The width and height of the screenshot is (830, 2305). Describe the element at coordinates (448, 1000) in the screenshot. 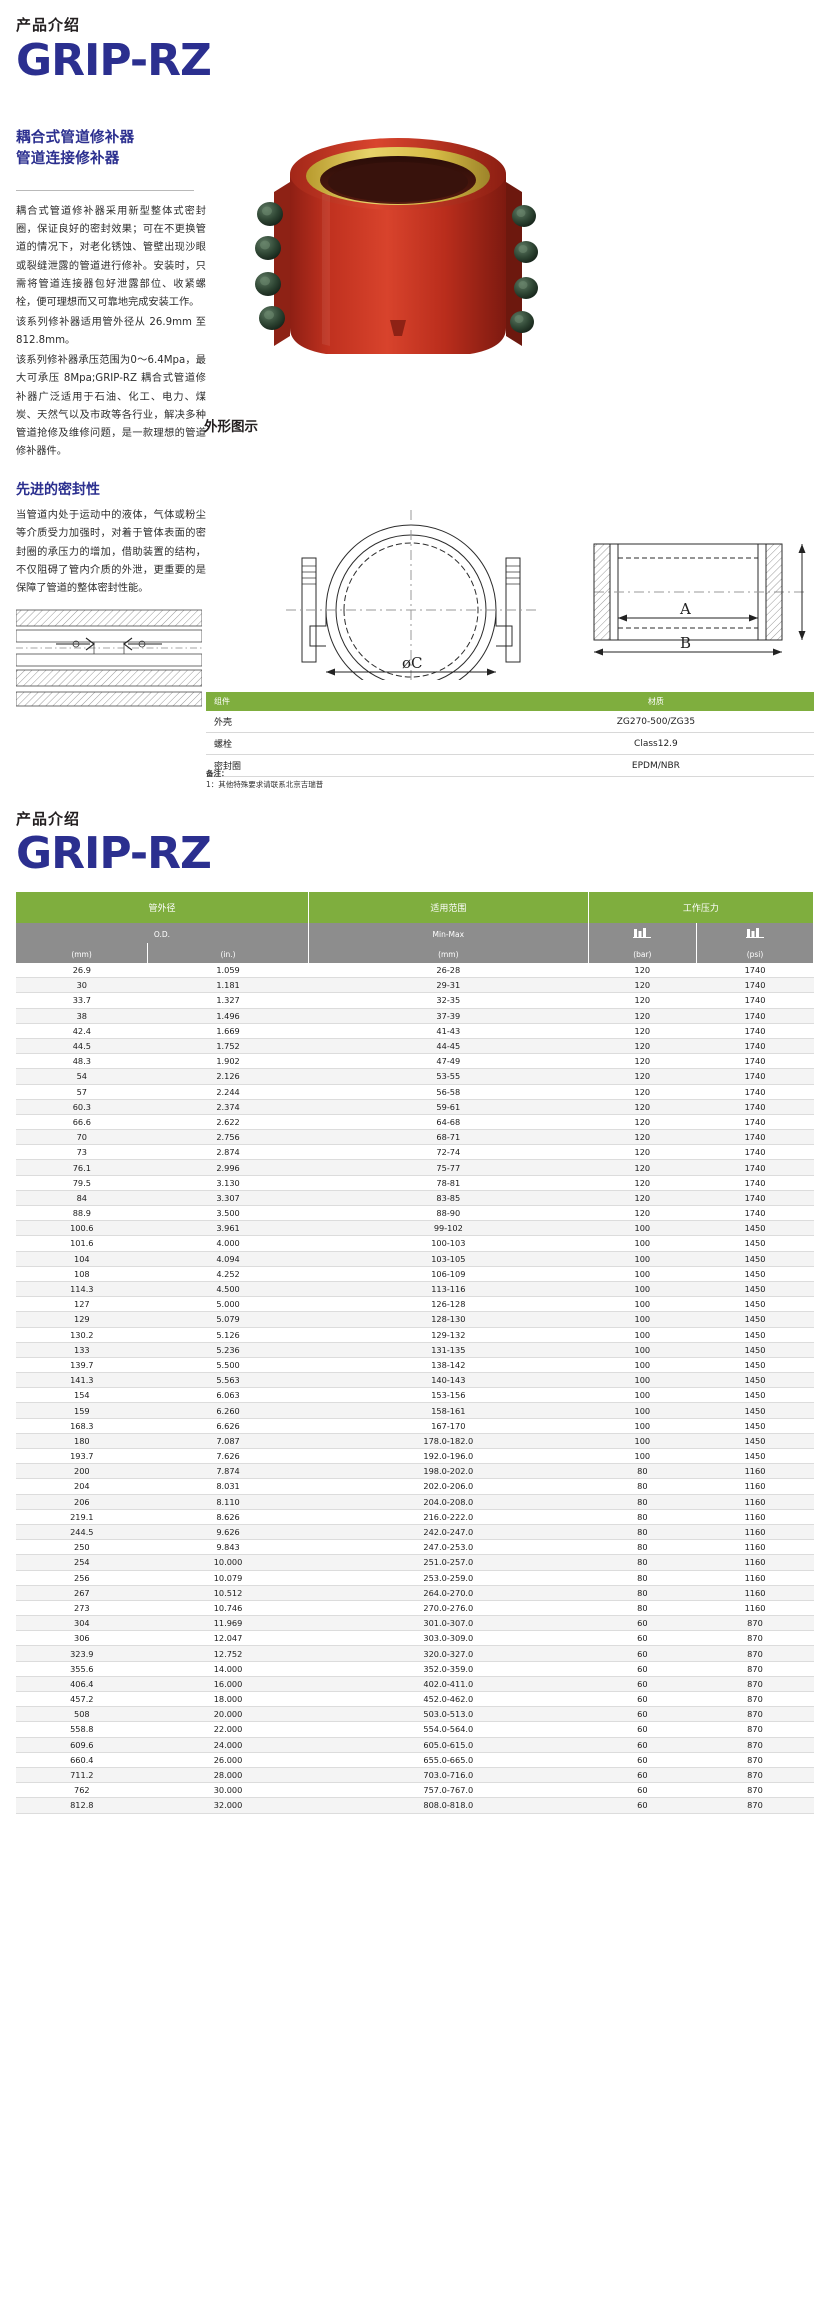

I see `spec-cell-range: 32-35` at that location.